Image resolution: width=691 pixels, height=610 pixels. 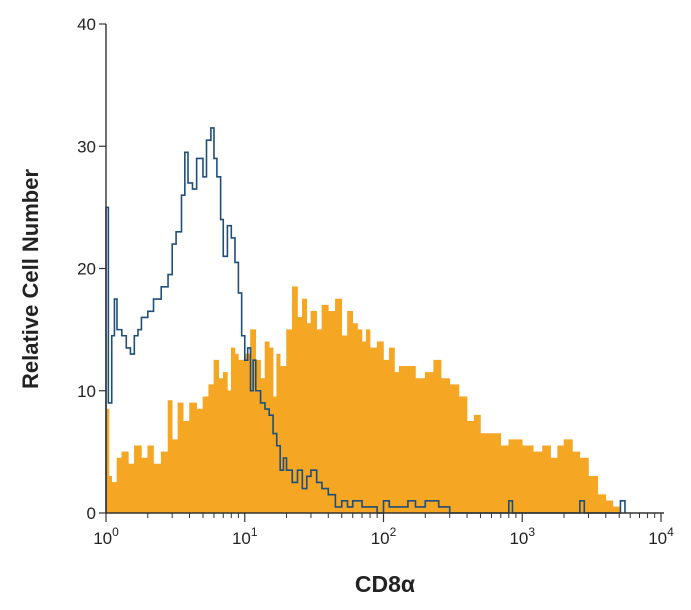 I want to click on x-tick-label: 10¹, so click(x=245, y=536).